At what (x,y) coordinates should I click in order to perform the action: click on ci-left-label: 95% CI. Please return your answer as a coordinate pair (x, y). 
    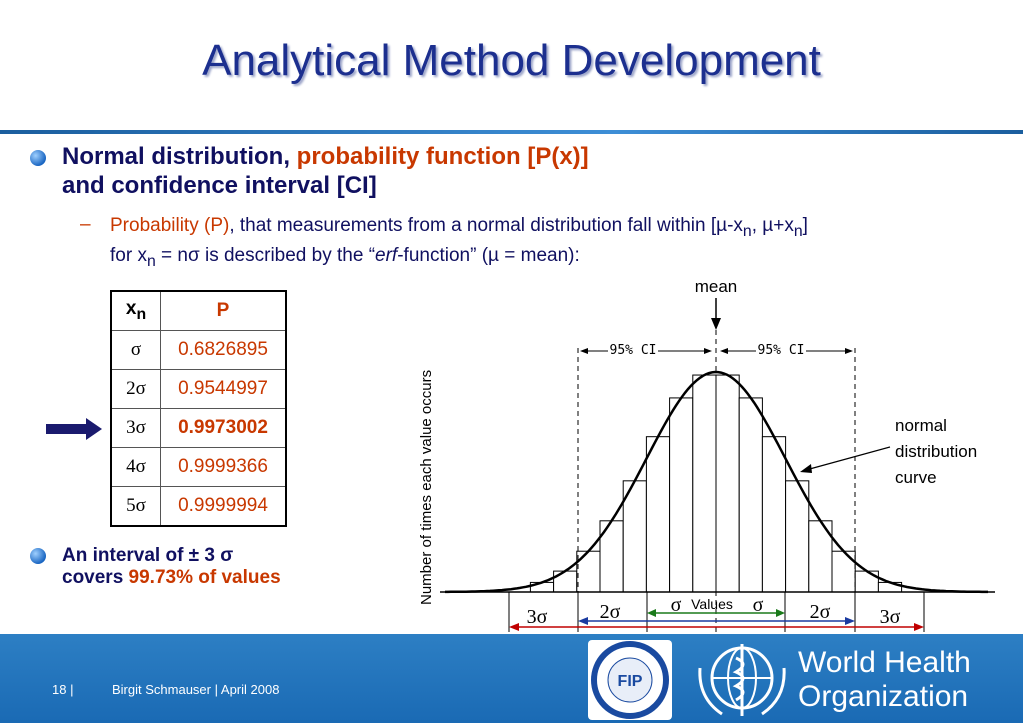
    Looking at the image, I should click on (633, 350).